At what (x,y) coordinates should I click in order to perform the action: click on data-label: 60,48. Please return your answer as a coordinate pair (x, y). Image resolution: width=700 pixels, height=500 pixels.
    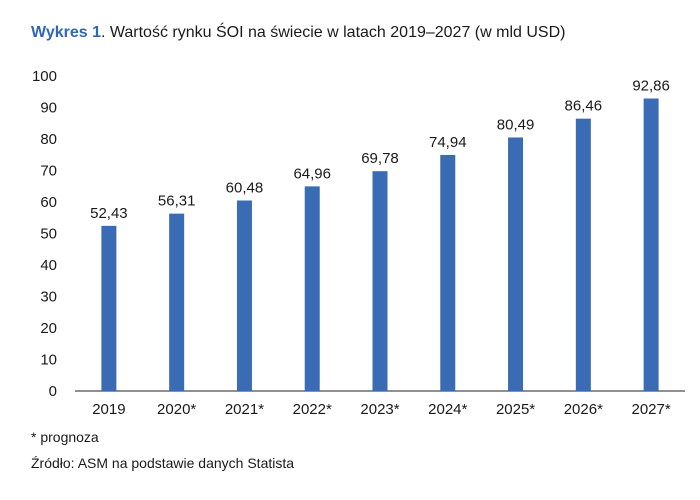
    Looking at the image, I should click on (245, 187).